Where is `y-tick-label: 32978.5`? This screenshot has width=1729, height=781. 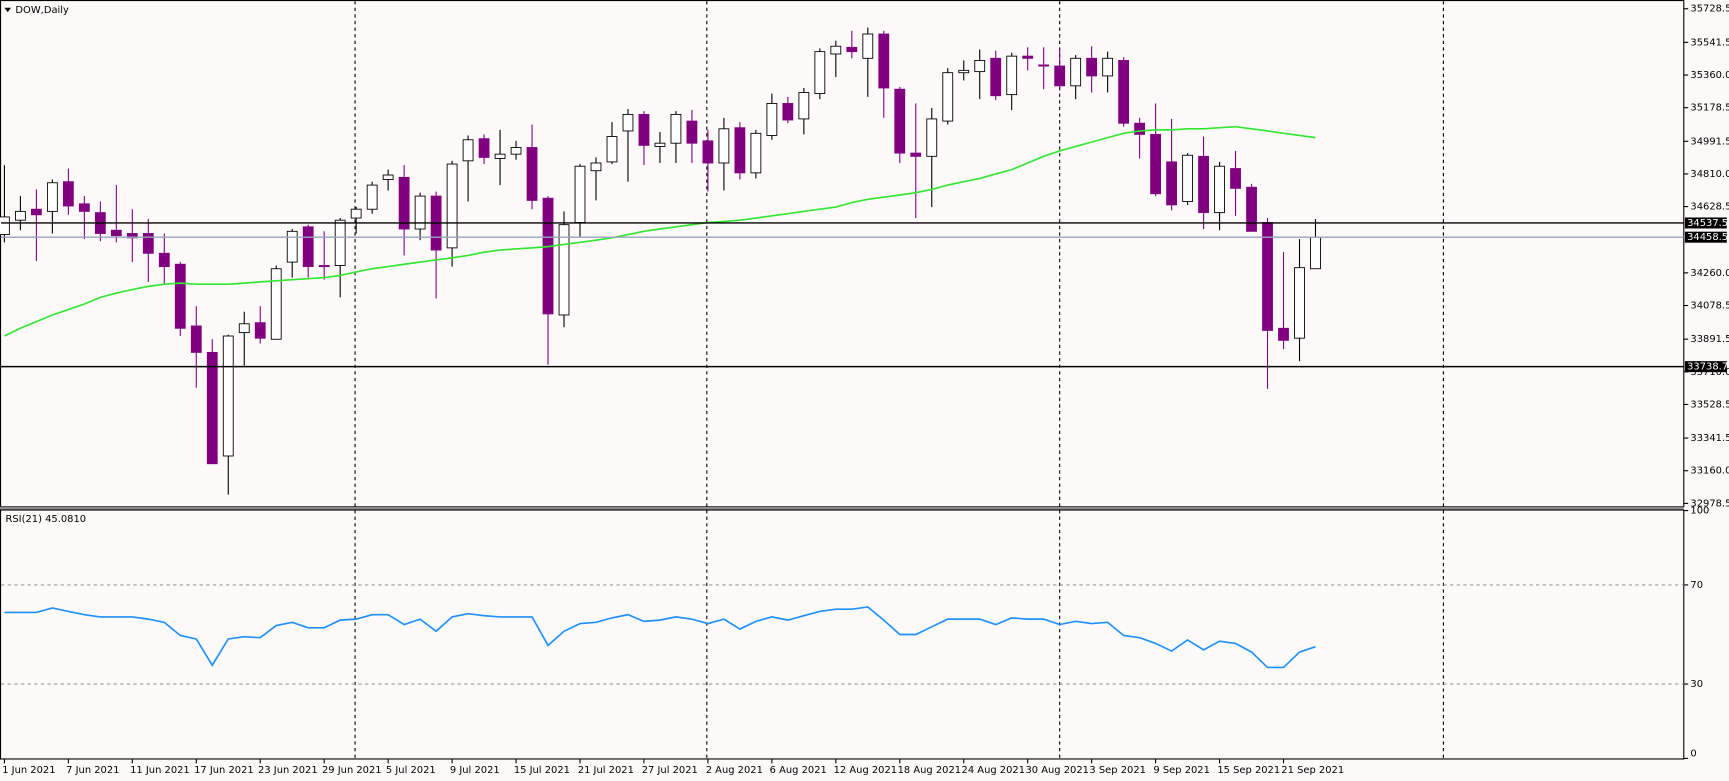 y-tick-label: 32978.5 is located at coordinates (1709, 503).